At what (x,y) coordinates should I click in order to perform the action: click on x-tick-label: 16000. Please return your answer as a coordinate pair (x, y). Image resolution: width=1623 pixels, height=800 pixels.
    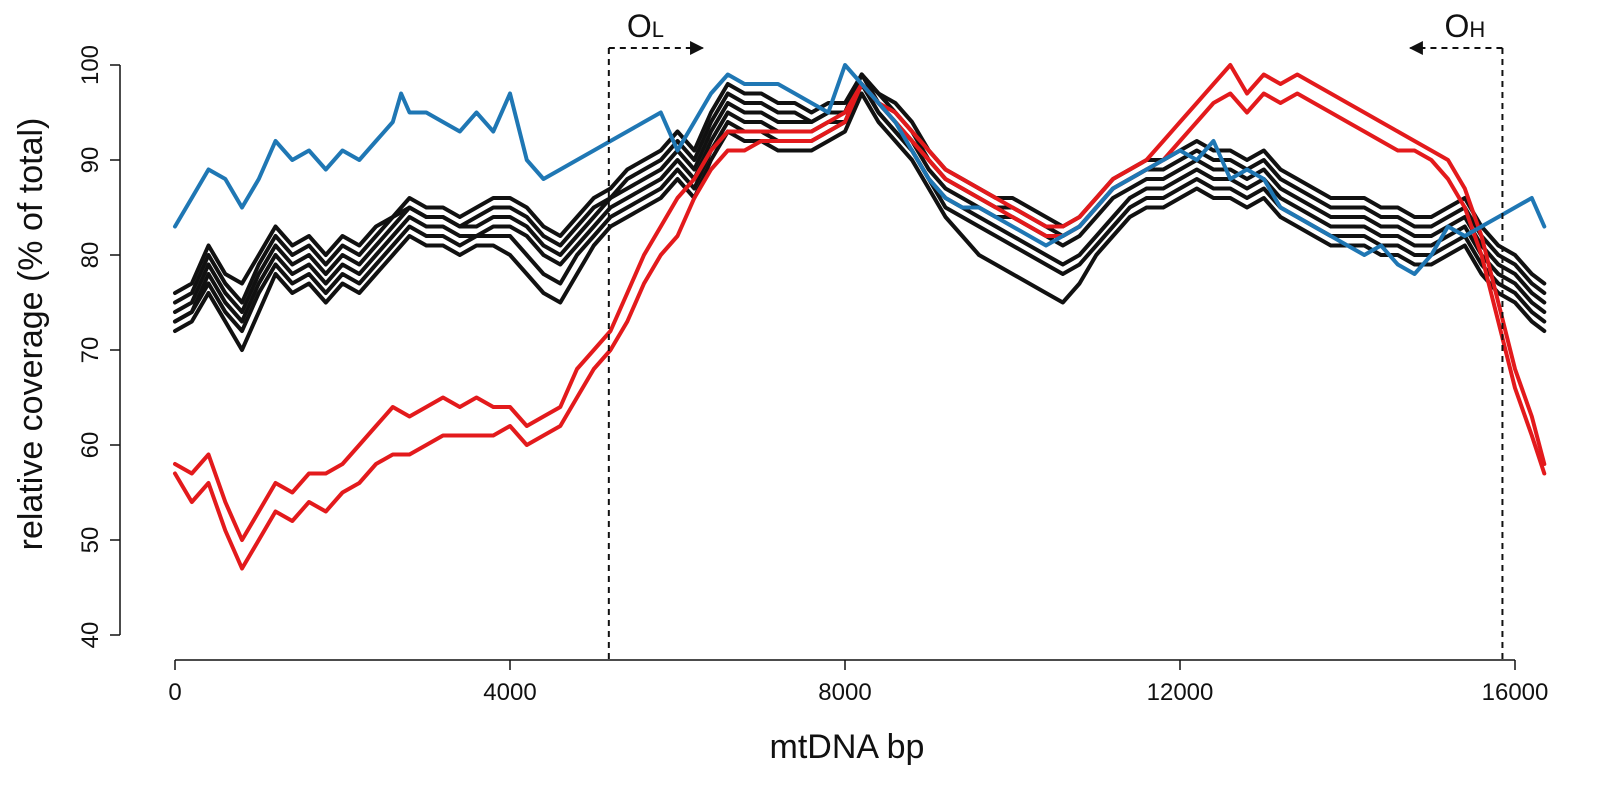
    Looking at the image, I should click on (1515, 692).